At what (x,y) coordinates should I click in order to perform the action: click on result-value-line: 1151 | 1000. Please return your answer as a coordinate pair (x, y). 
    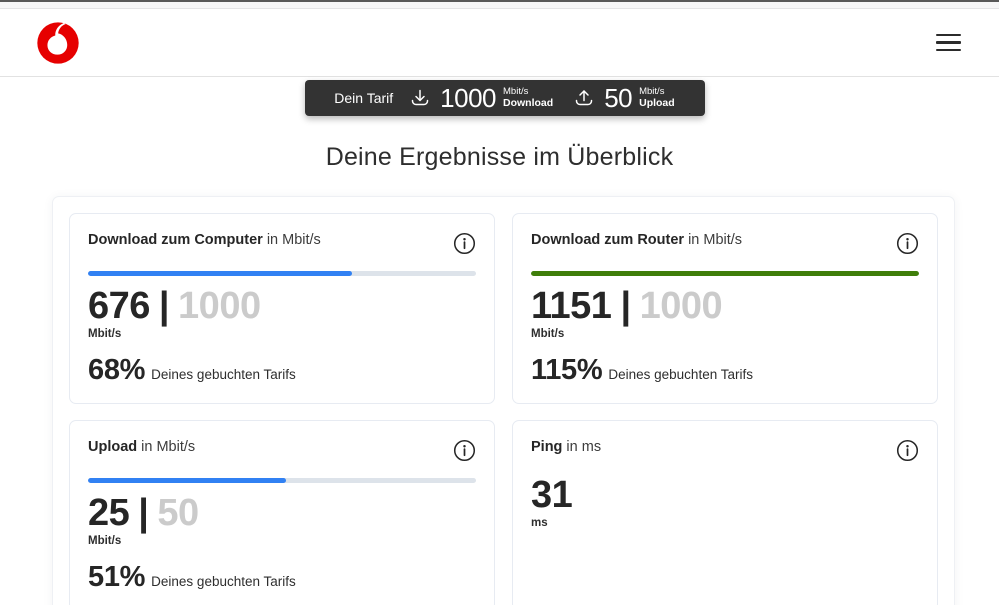
    Looking at the image, I should click on (725, 306).